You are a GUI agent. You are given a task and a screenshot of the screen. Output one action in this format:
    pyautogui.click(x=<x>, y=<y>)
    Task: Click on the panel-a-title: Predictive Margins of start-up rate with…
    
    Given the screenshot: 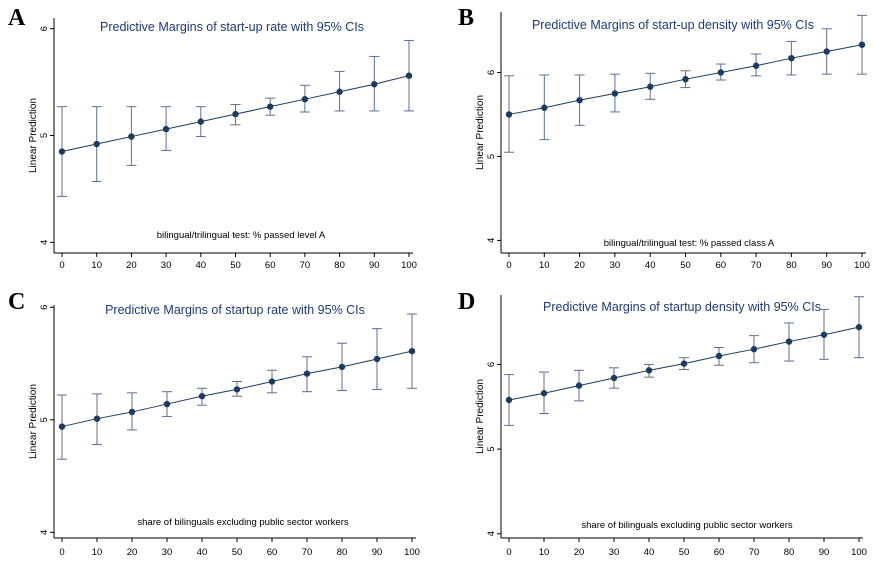 What is the action you would take?
    pyautogui.click(x=232, y=27)
    